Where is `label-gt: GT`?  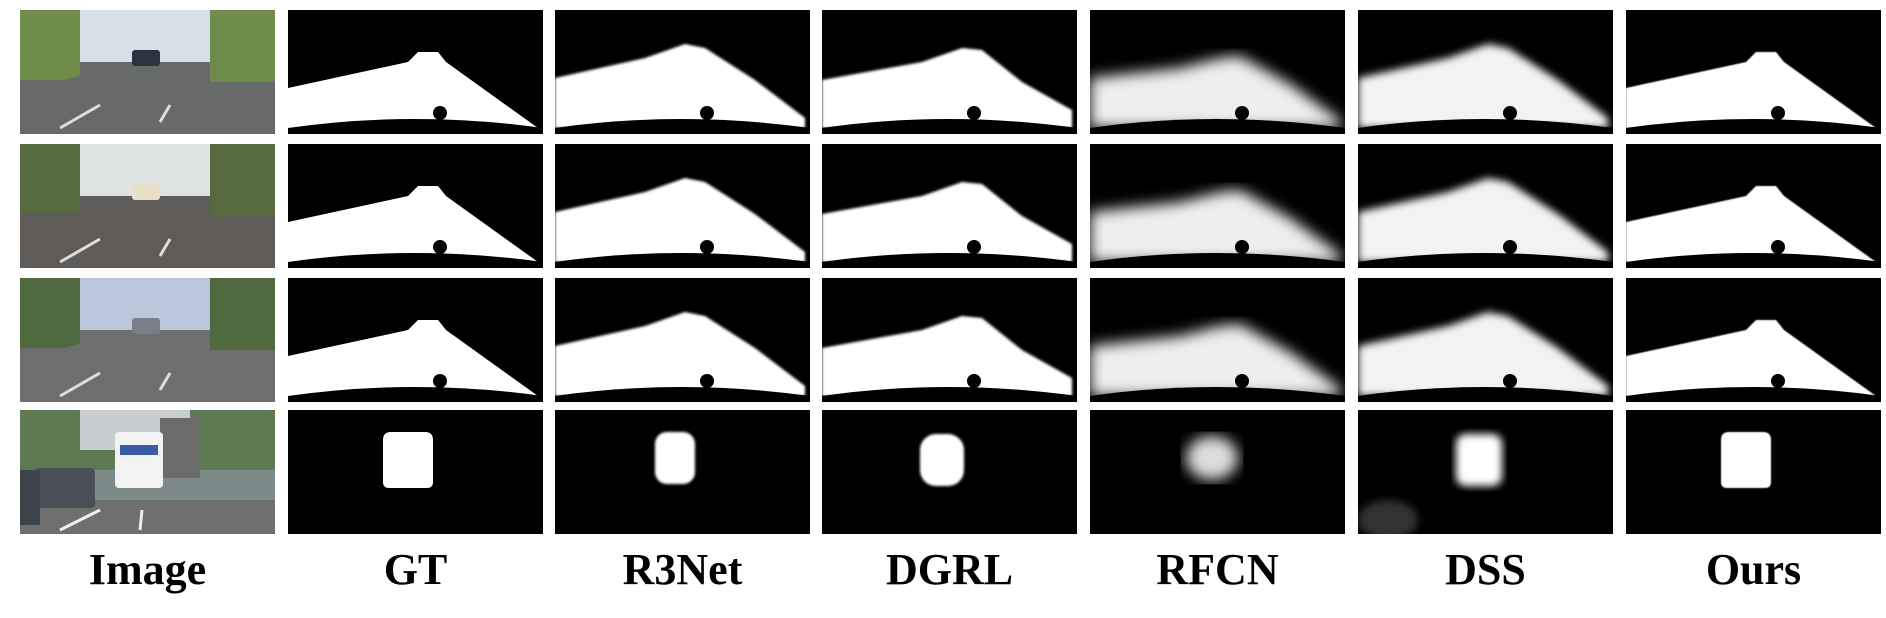
label-gt: GT is located at coordinates (415, 569).